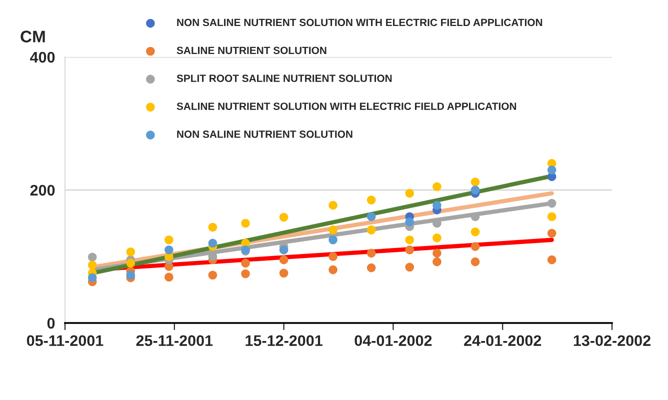  What do you see at coordinates (42, 57) in the screenshot?
I see `y-tick-label: 400` at bounding box center [42, 57].